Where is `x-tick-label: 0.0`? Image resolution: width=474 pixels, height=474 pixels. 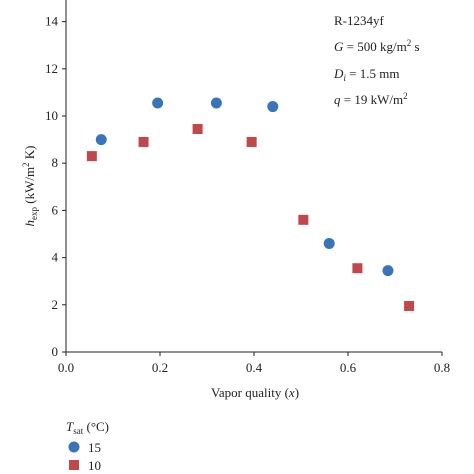 x-tick-label: 0.0 is located at coordinates (66, 367).